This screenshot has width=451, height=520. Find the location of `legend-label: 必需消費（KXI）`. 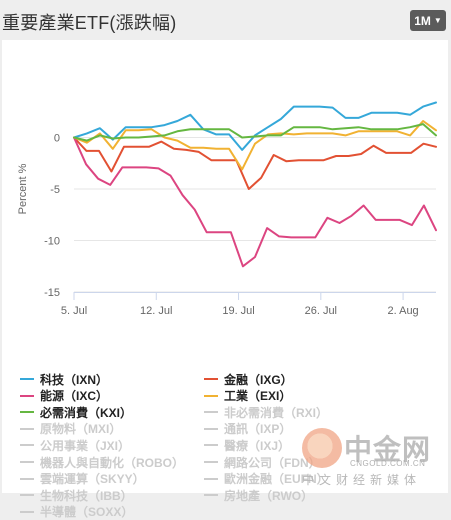

legend-label: 必需消費（KXI） is located at coordinates (86, 412).